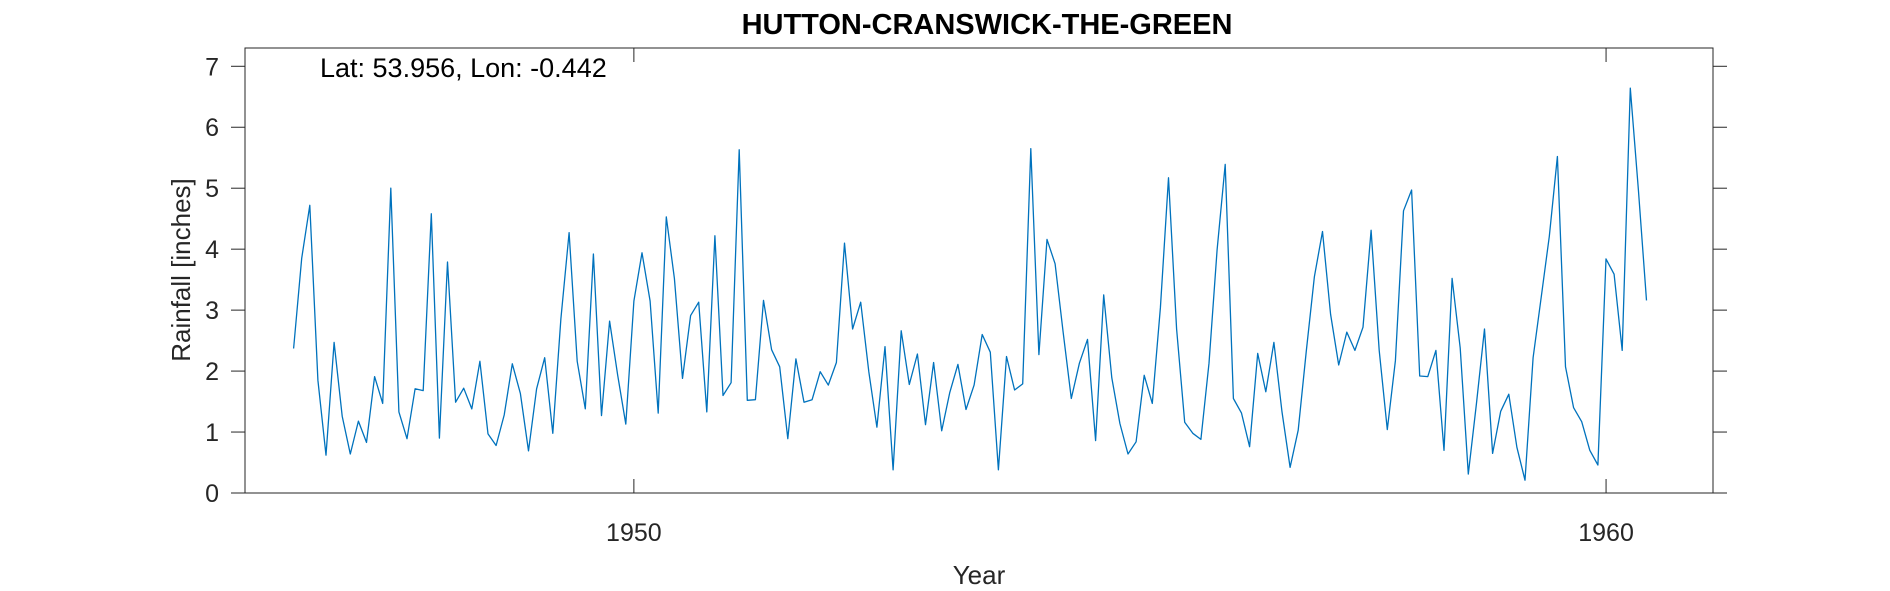  I want to click on y-tick-label: 2, so click(212, 372).